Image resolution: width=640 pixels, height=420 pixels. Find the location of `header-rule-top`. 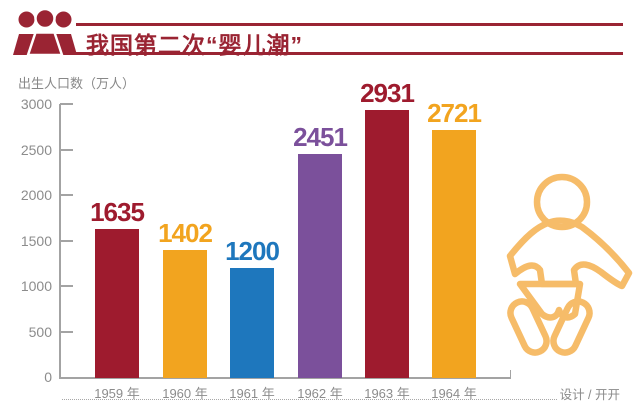

header-rule-top is located at coordinates (349, 24).